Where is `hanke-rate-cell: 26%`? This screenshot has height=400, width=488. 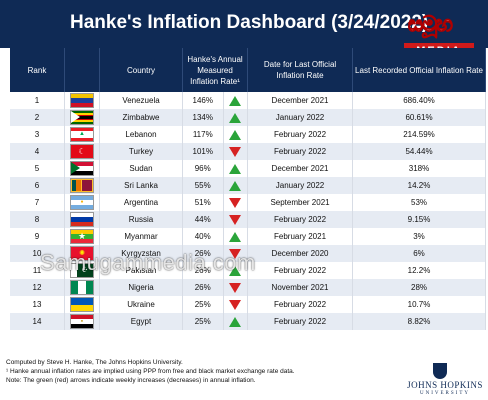
hanke-rate-cell: 26% is located at coordinates (203, 253).